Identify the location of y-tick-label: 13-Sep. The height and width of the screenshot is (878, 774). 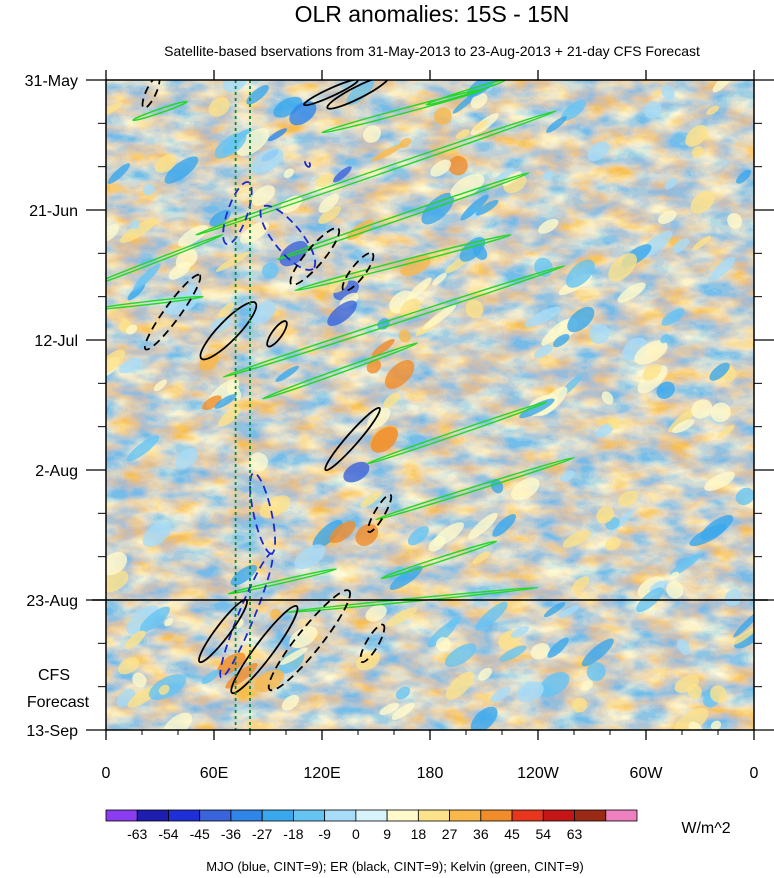
(52, 731).